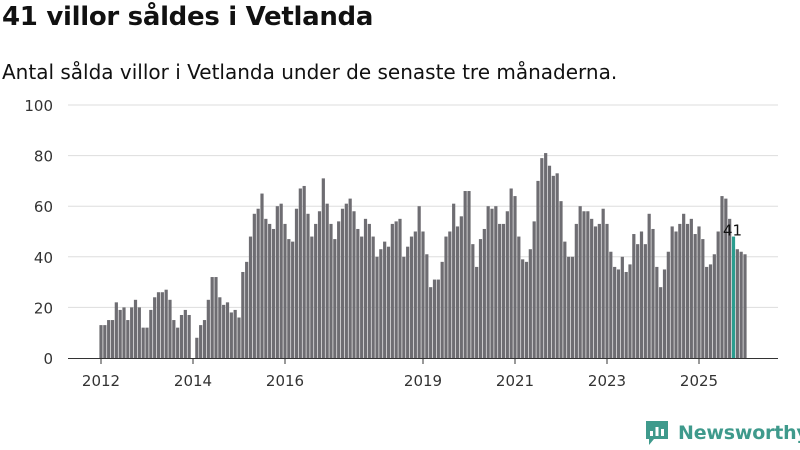  What do you see at coordinates (423, 381) in the screenshot?
I see `x-tick-label: 2019` at bounding box center [423, 381].